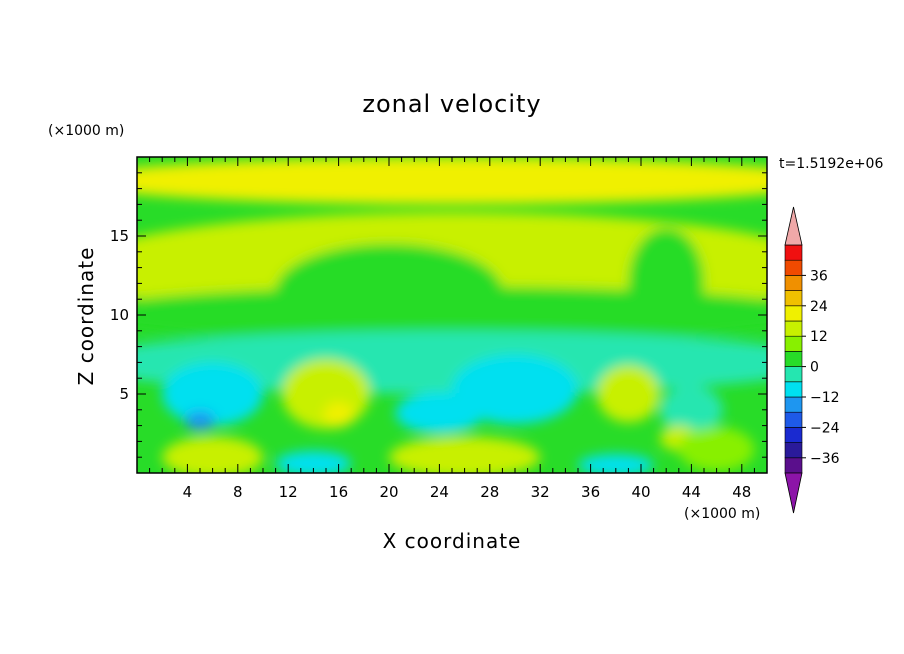 The image size is (904, 654). What do you see at coordinates (825, 398) in the screenshot?
I see `colorbar-tick-label: −12` at bounding box center [825, 398].